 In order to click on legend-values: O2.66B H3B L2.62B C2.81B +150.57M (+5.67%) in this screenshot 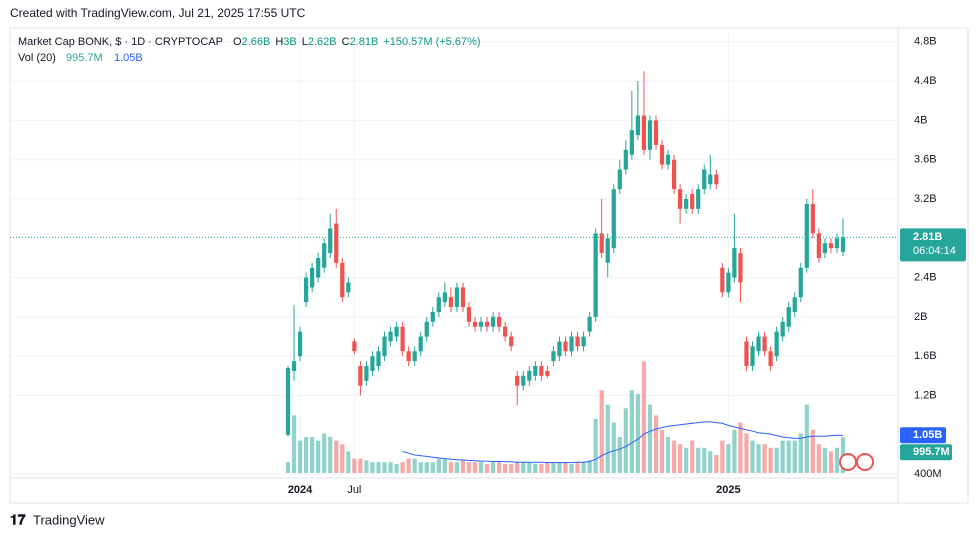, I will do `click(357, 42)`.